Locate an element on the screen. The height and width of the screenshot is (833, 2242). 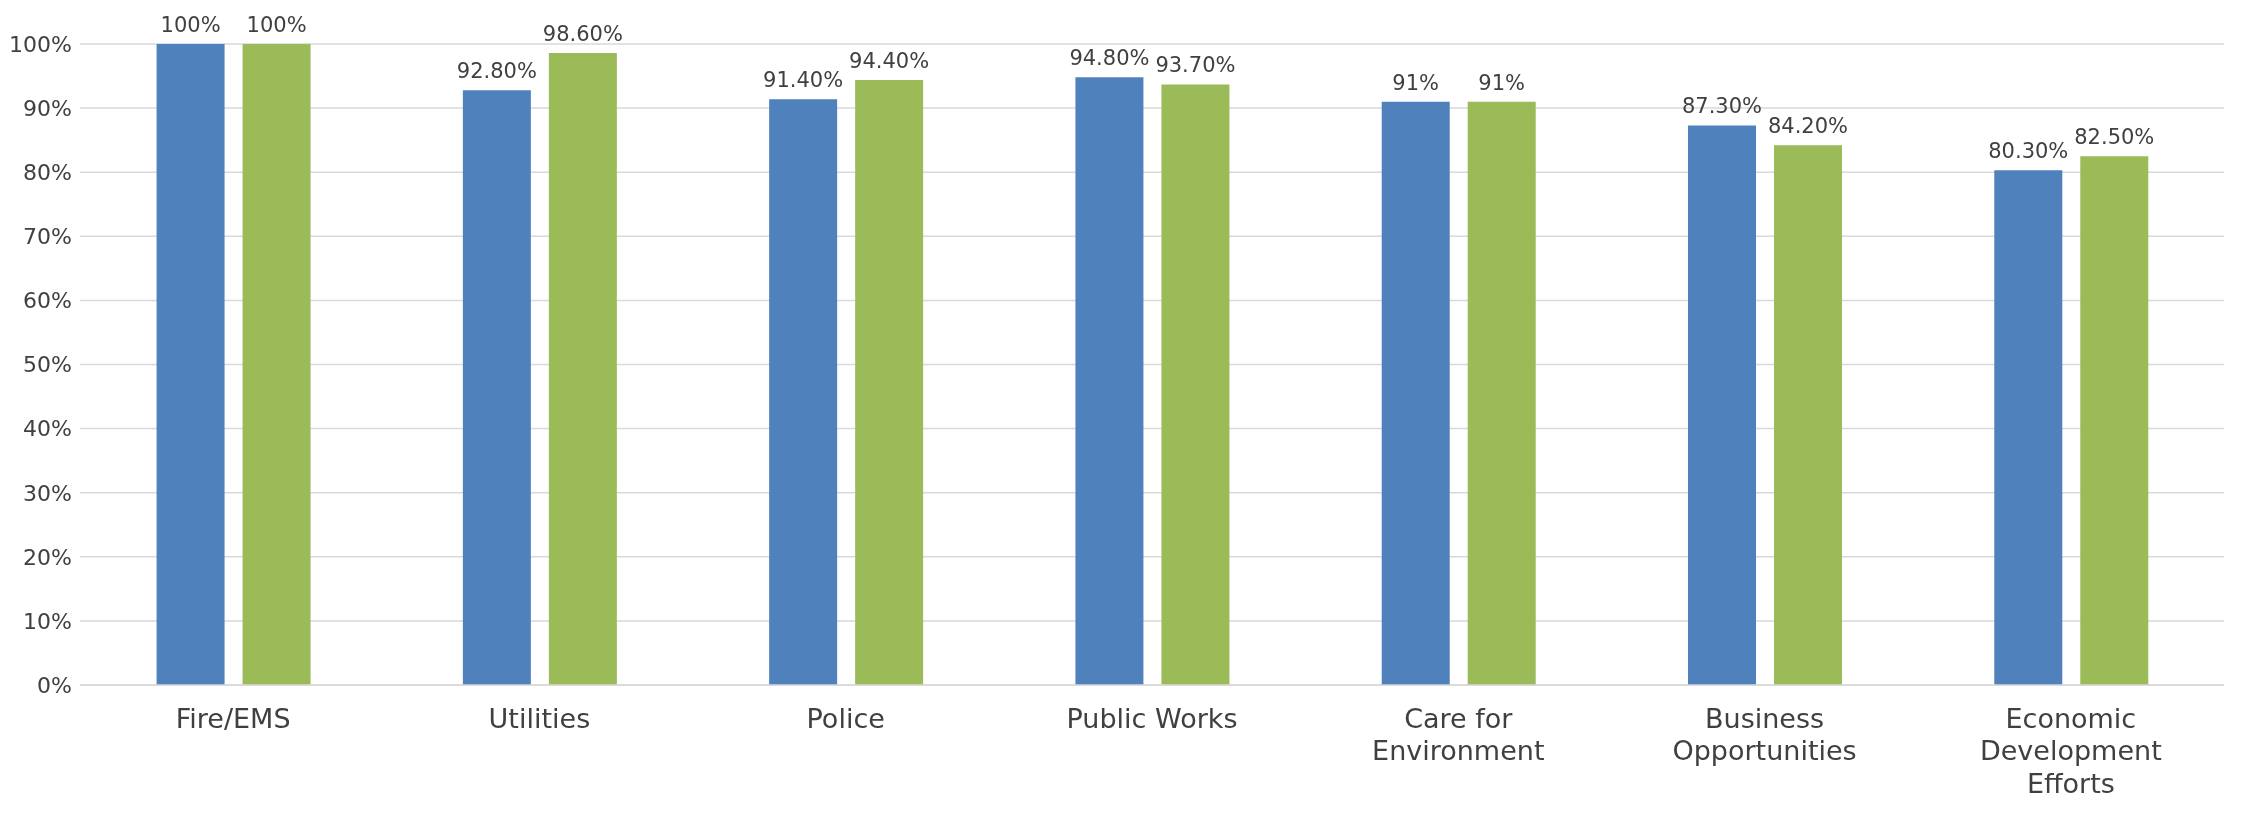
y-tick-label: 80% is located at coordinates (47, 173).